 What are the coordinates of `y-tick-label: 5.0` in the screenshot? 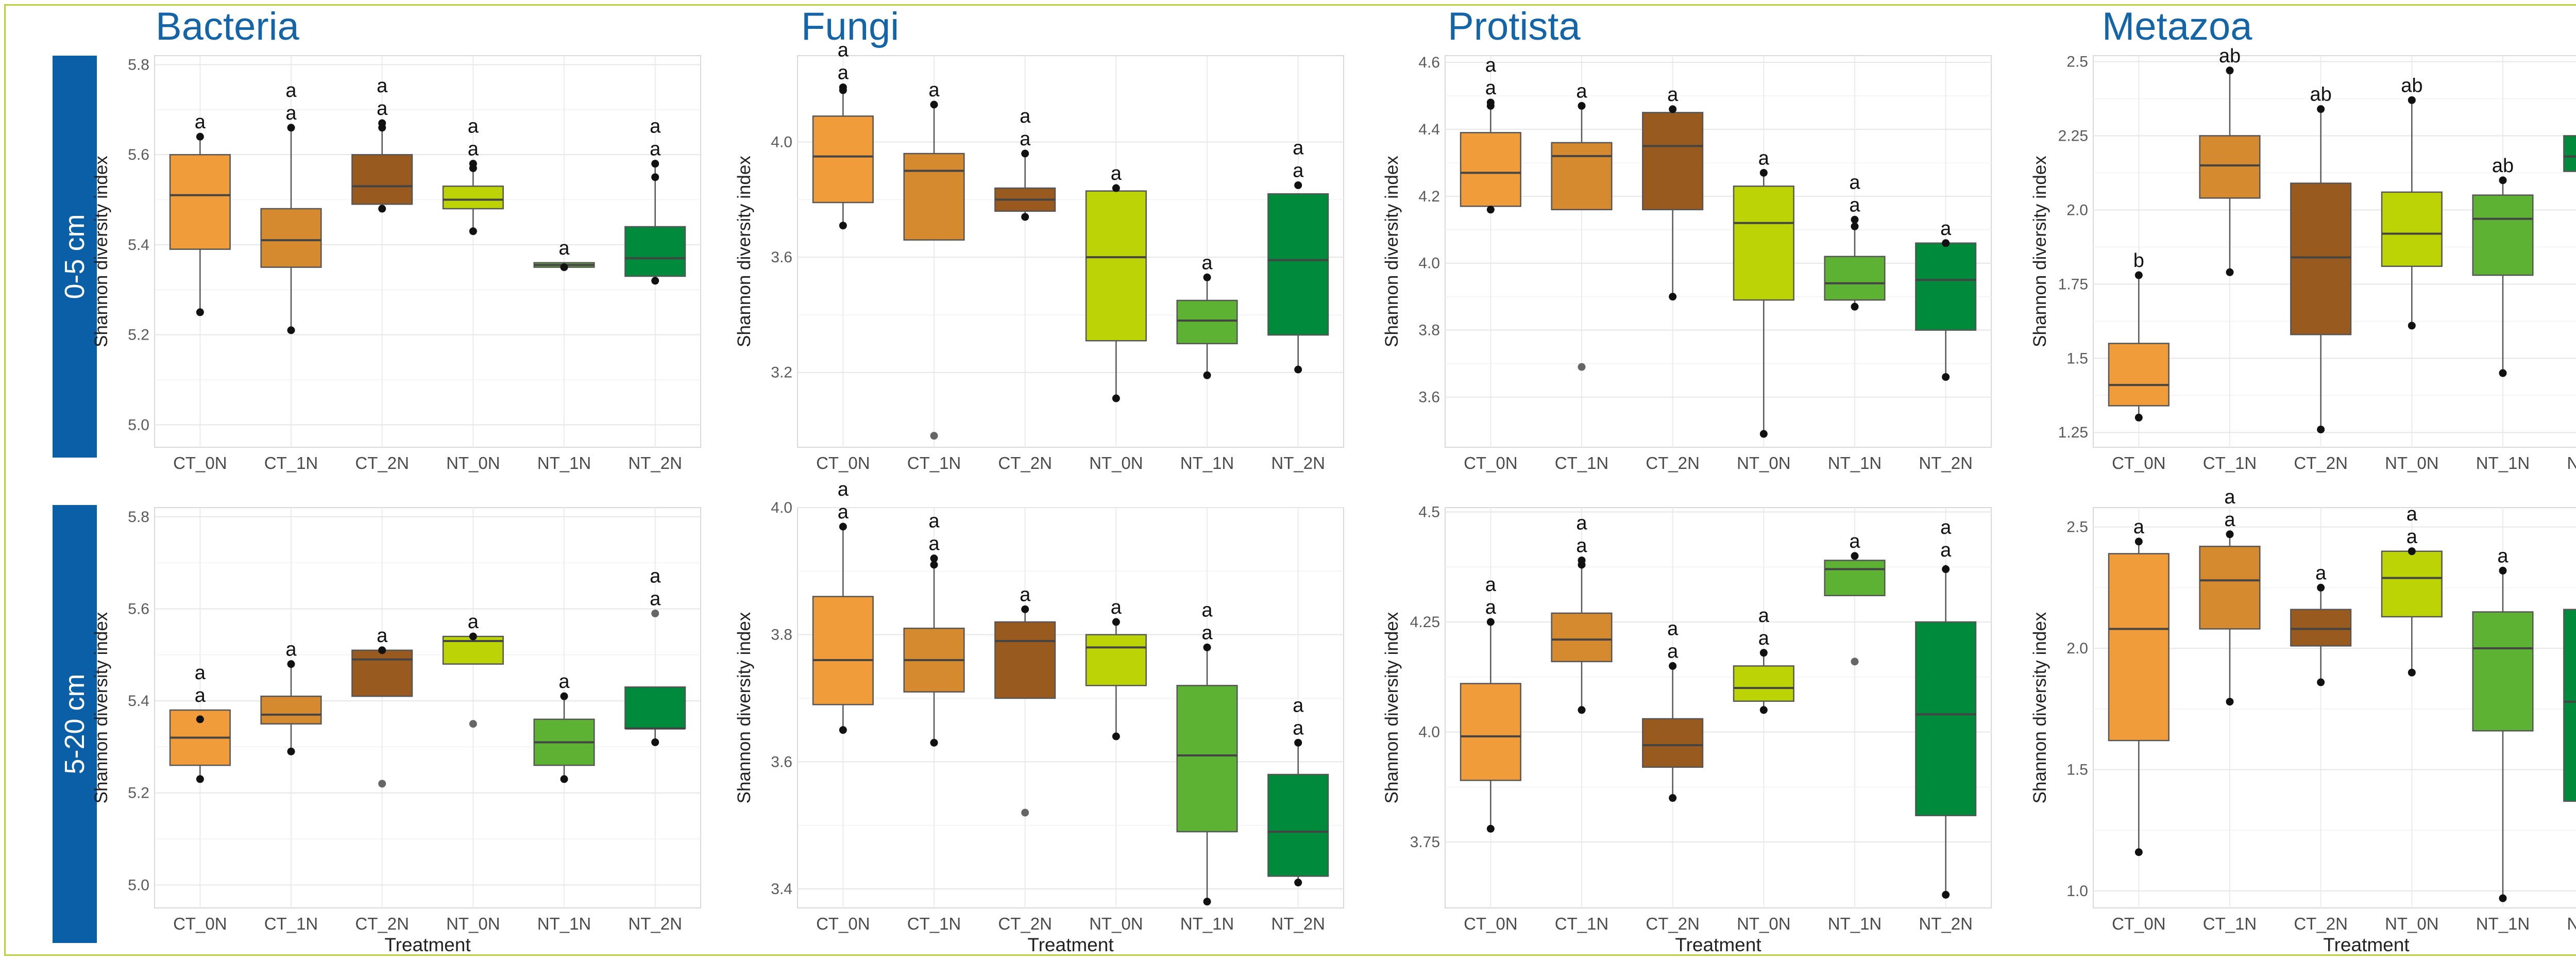 It's located at (138, 424).